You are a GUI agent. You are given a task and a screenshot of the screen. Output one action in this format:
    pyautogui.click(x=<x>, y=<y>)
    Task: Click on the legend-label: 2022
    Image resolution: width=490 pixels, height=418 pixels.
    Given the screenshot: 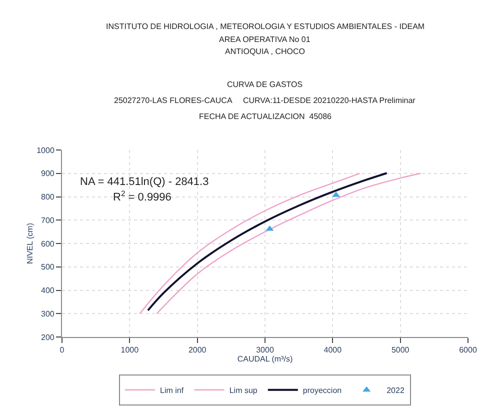 What is the action you would take?
    pyautogui.click(x=395, y=391)
    